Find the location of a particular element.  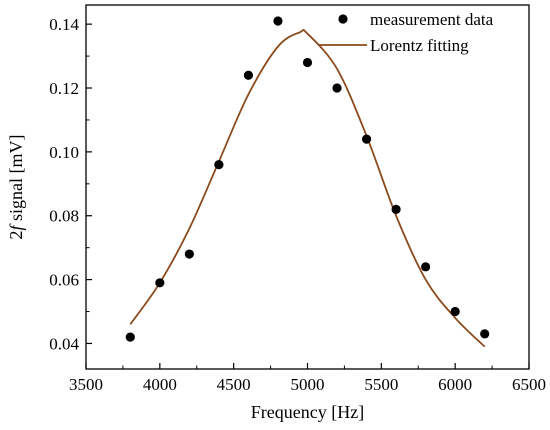

legend: measurement data Lorentz fitting is located at coordinates (406, 32).